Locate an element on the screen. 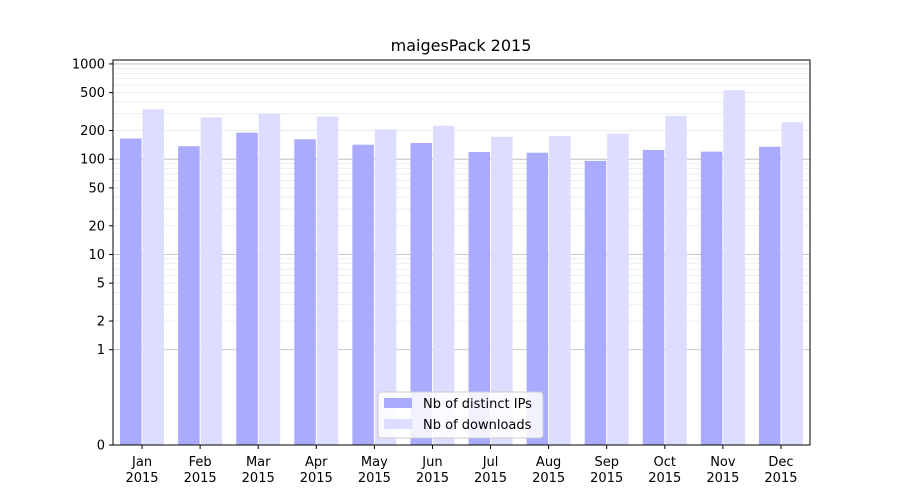  x-tick-label-sep: Sep 2015 is located at coordinates (606, 470).